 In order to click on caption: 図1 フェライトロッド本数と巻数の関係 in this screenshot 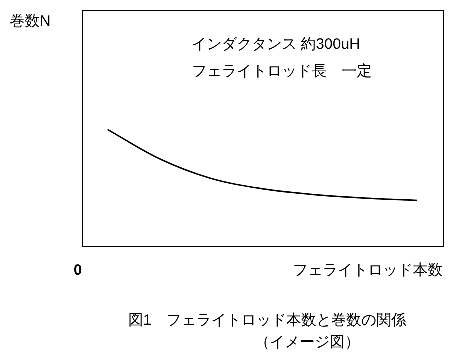, I will do `click(267, 321)`.